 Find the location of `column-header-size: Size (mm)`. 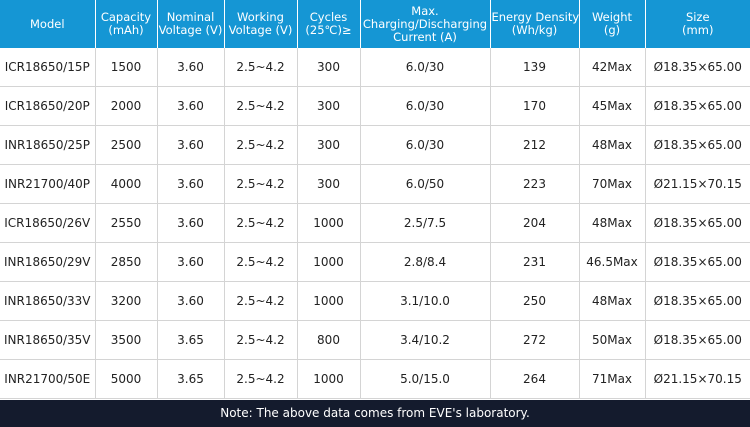

column-header-size: Size (mm) is located at coordinates (697, 24).